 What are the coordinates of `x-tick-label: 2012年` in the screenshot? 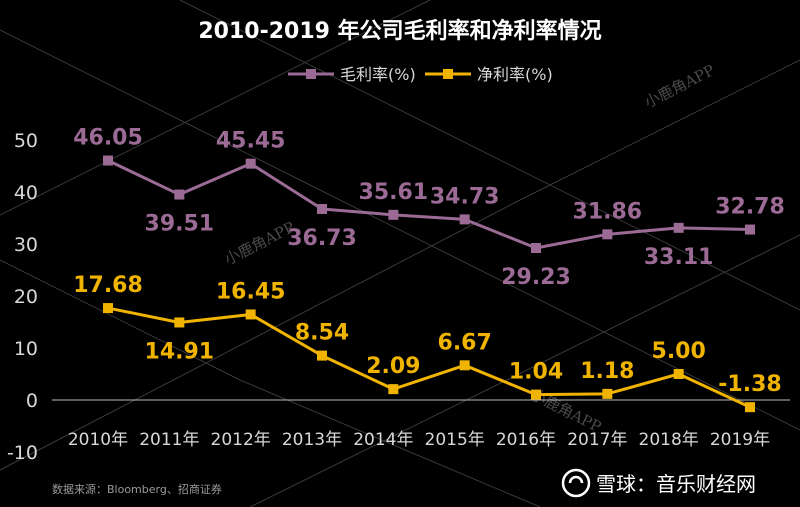 It's located at (241, 440).